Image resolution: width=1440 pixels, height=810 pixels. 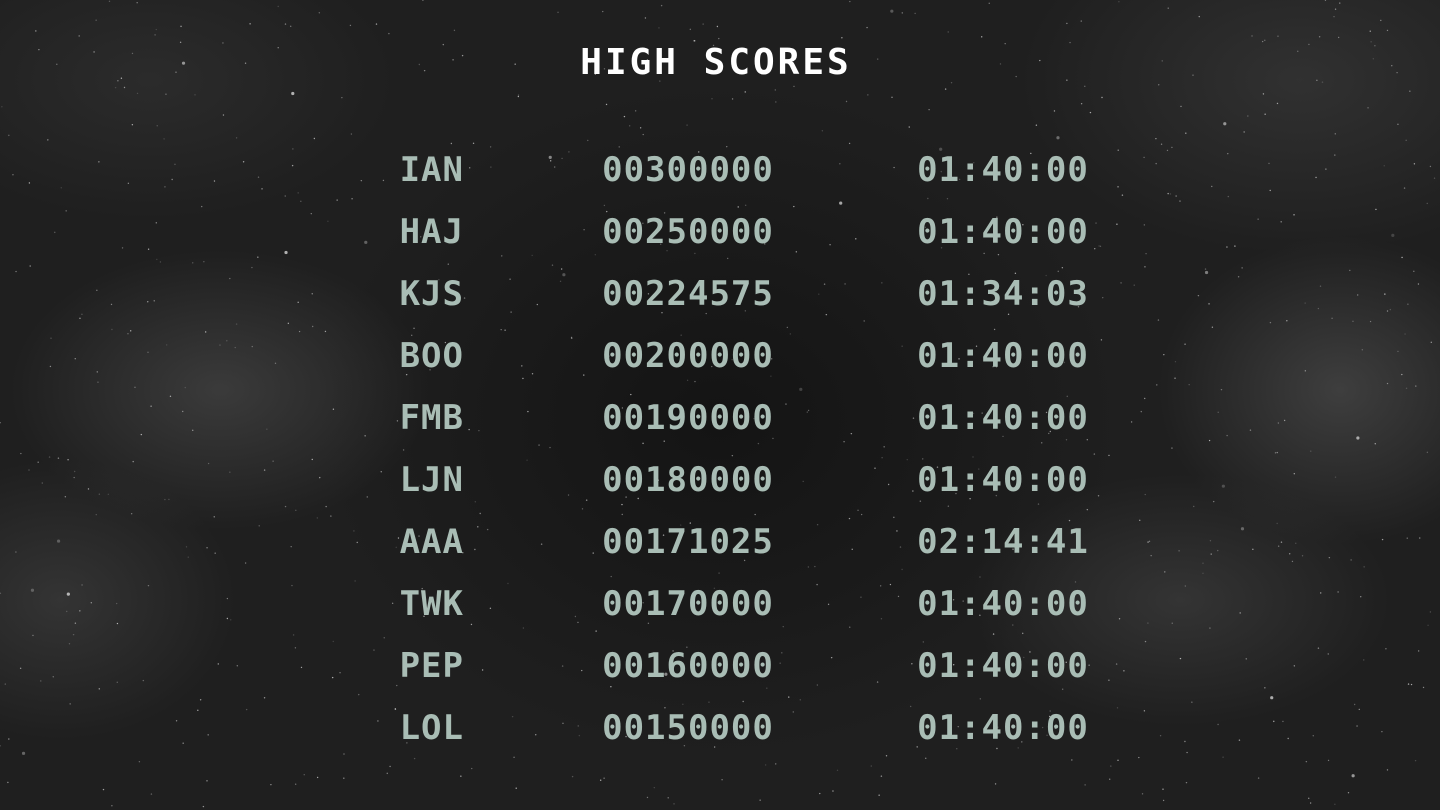 I want to click on score-row: KJS 00224575 01:34:03, so click(x=720, y=294).